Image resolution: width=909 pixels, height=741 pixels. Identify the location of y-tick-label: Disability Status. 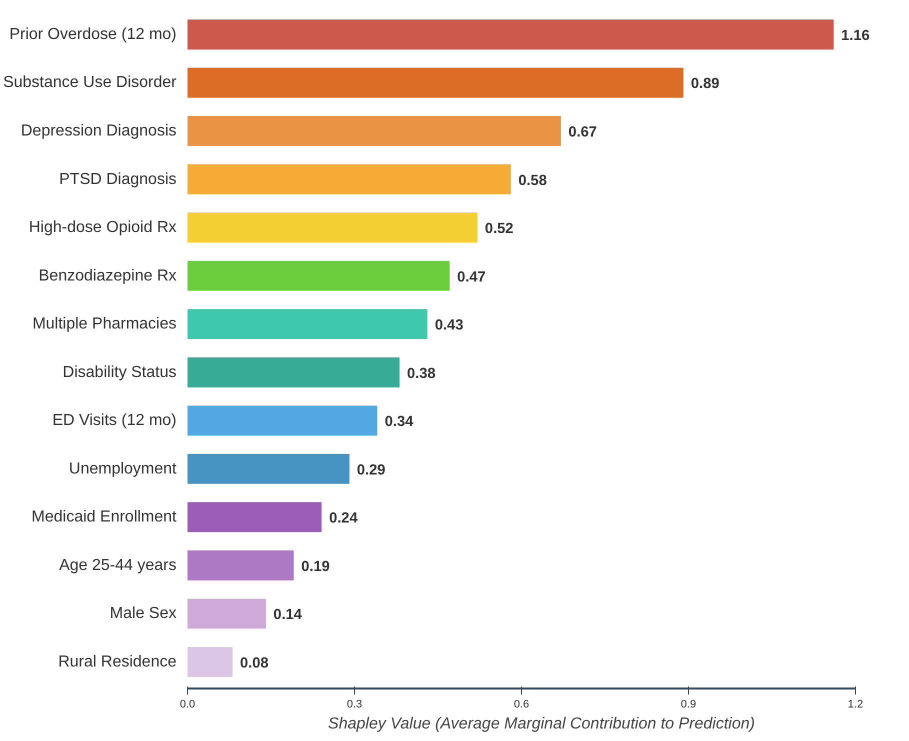
(119, 372).